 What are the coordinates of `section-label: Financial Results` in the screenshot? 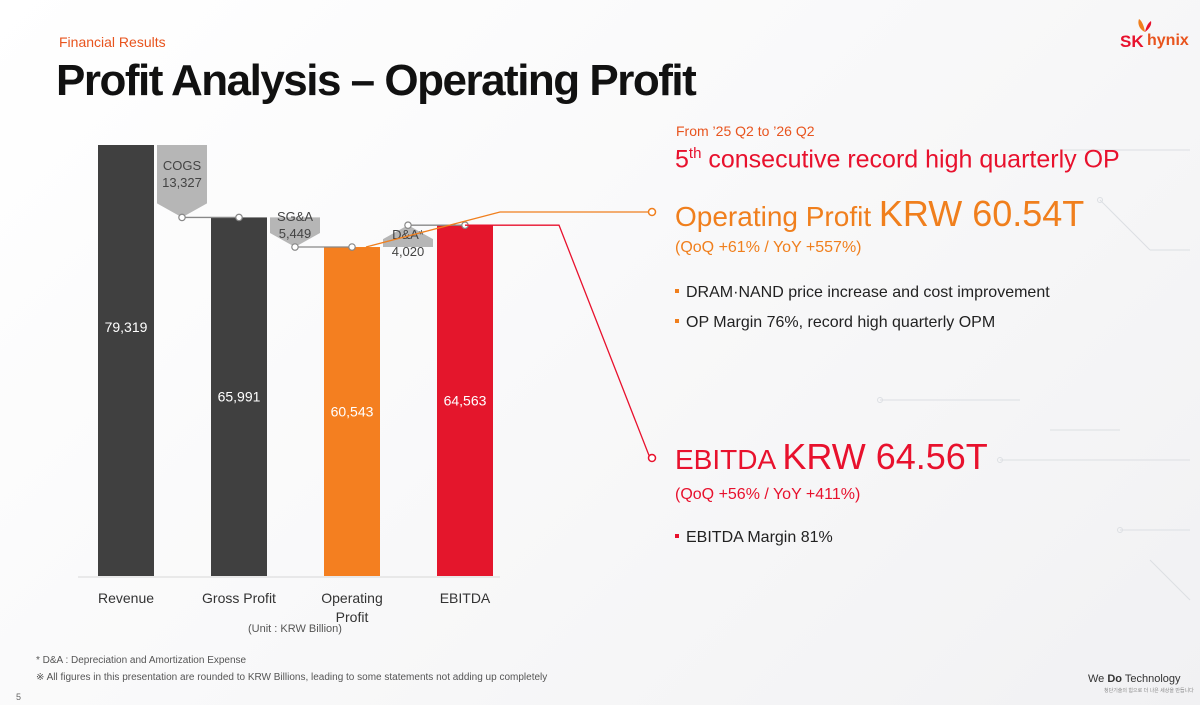 It's located at (112, 42).